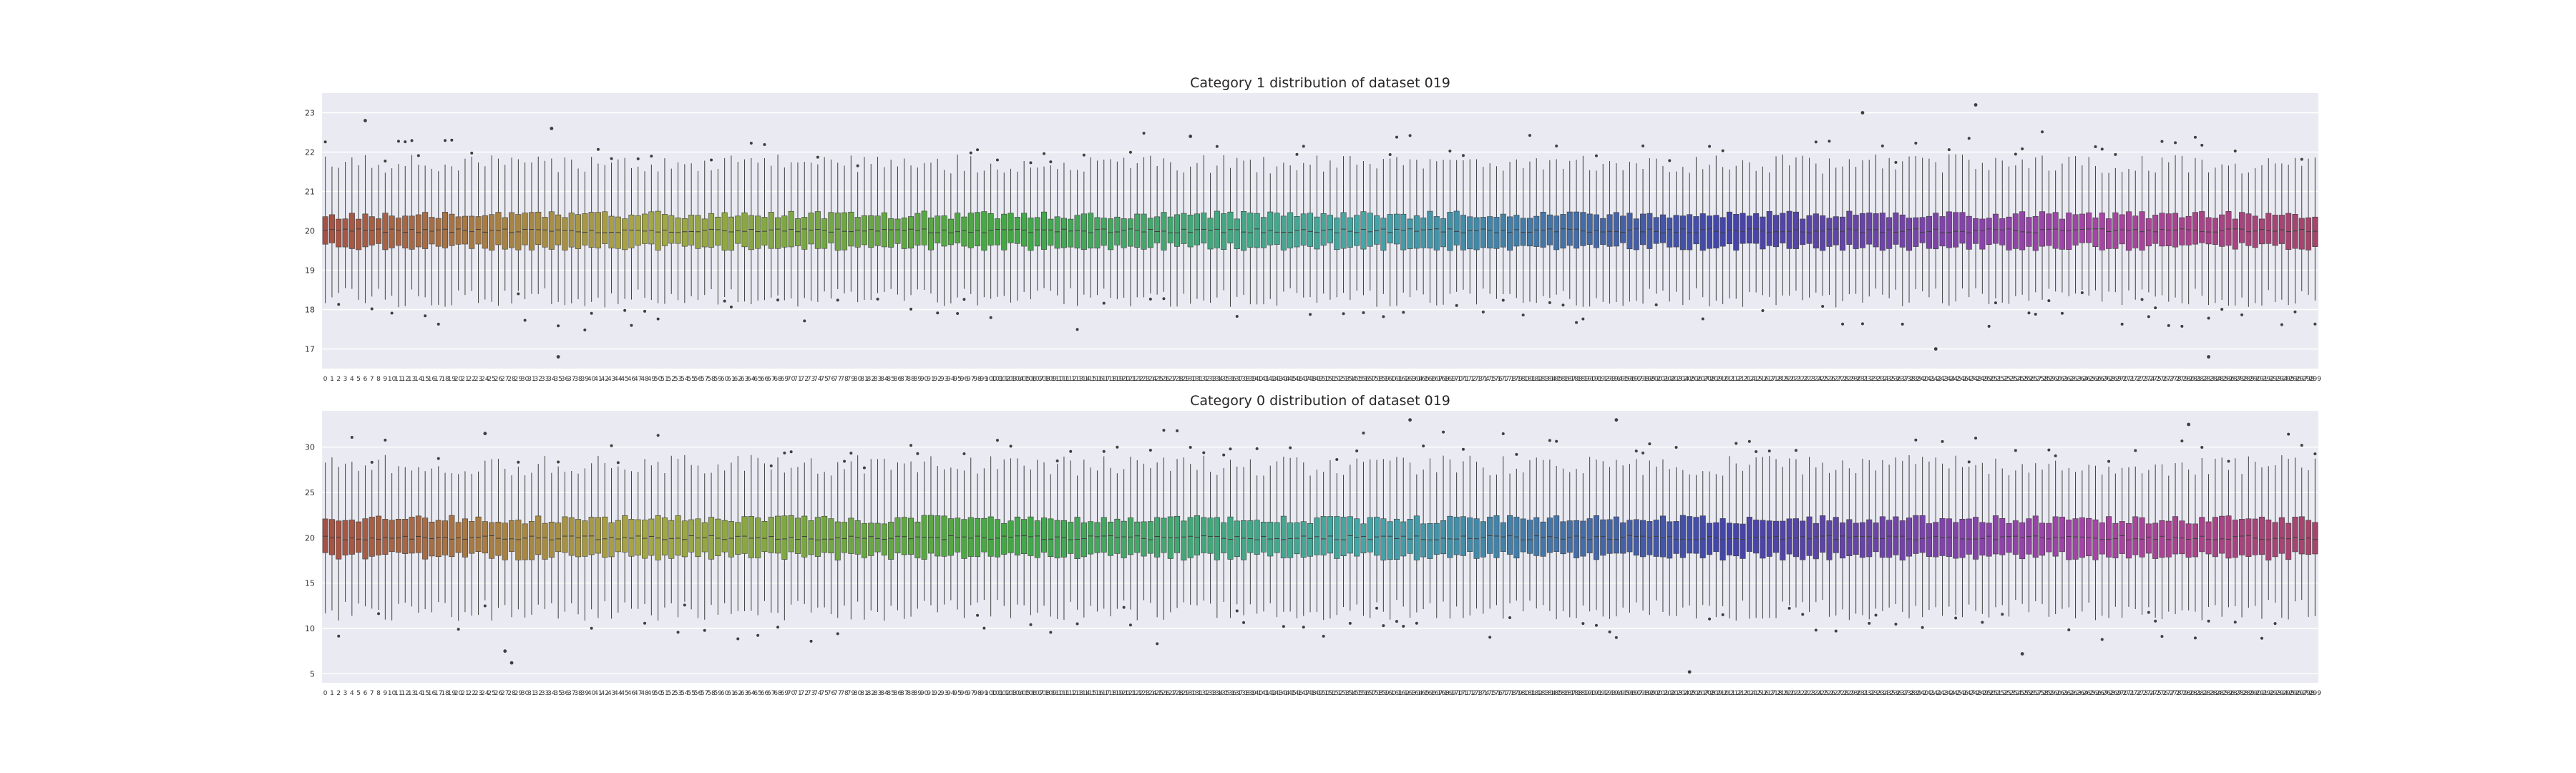  What do you see at coordinates (1071, 380) in the screenshot?
I see `x-tick-label: 112` at bounding box center [1071, 380].